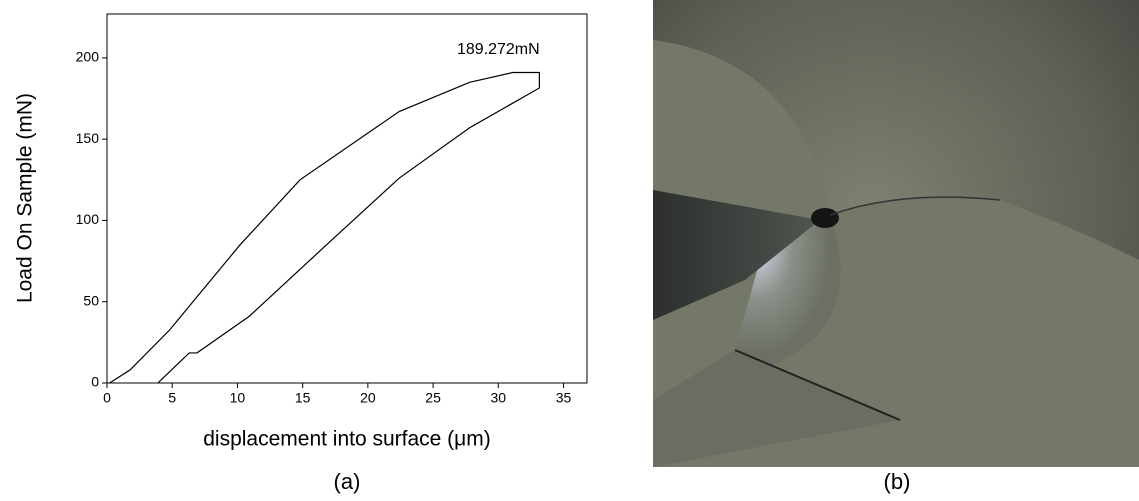  What do you see at coordinates (88, 219) in the screenshot?
I see `y-tick-label: 100` at bounding box center [88, 219].